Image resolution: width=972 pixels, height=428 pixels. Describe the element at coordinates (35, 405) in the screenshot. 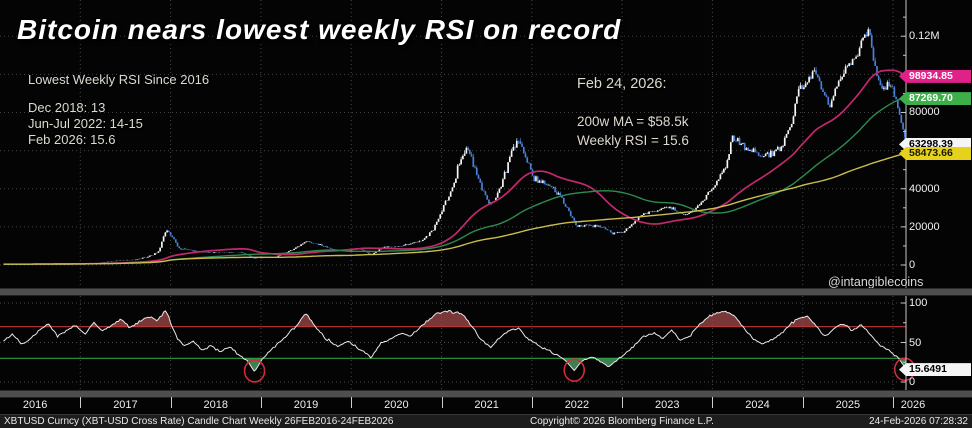

I see `x-axis-year-label: 2016` at that location.